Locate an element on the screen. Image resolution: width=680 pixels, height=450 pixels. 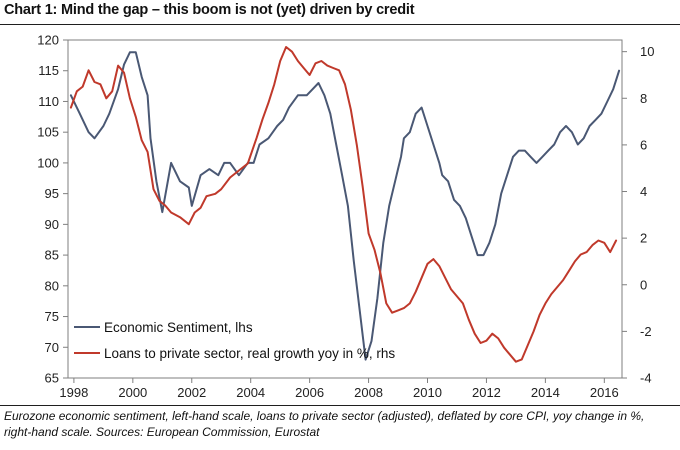
y-right-tick-label: 2 is located at coordinates (643, 238).